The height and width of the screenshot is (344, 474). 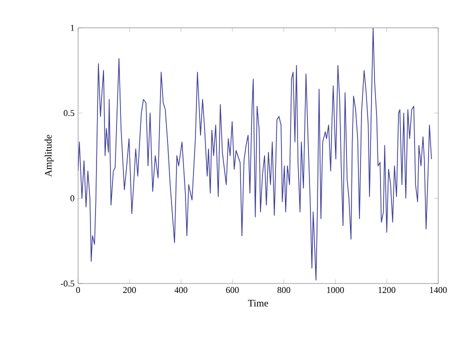 I want to click on x-tick-label: 0, so click(x=78, y=289).